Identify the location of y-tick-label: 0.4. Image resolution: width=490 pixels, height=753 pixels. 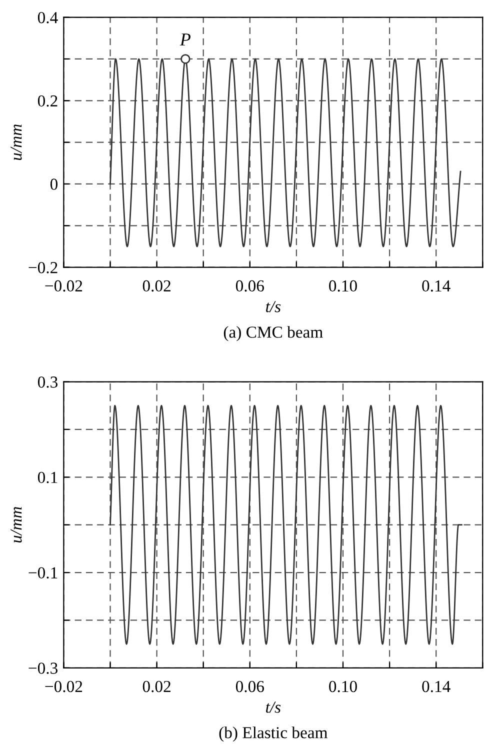
(48, 18).